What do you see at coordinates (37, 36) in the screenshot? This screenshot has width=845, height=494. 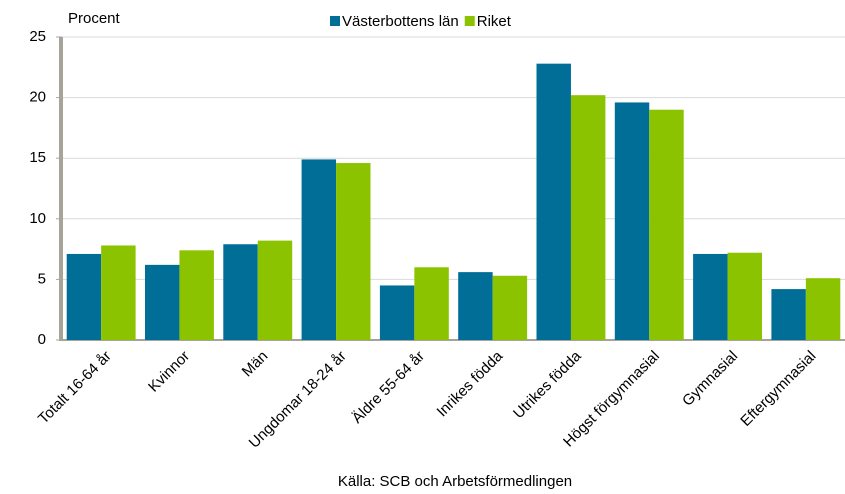 I see `y-tick-label: 25` at bounding box center [37, 36].